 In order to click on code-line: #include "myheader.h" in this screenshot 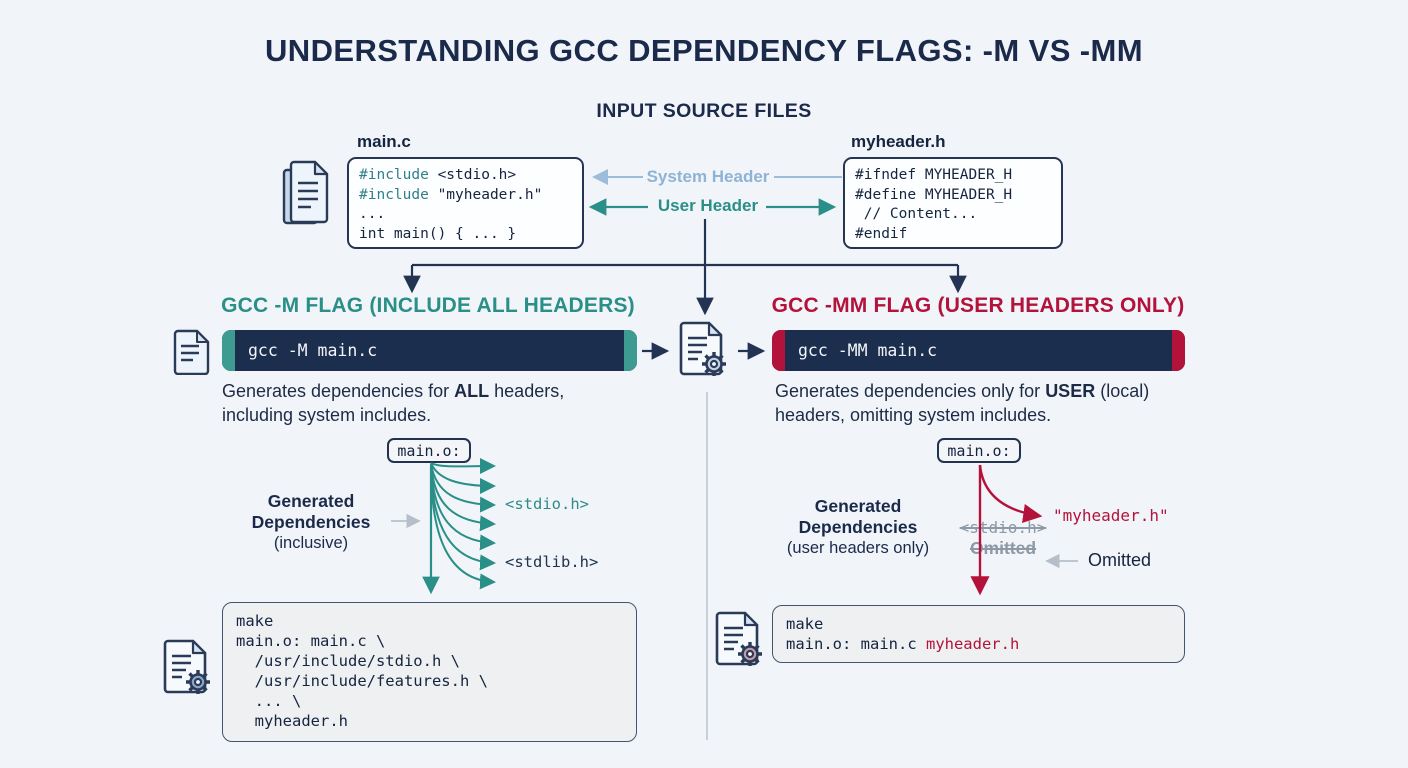, I will do `click(451, 194)`.